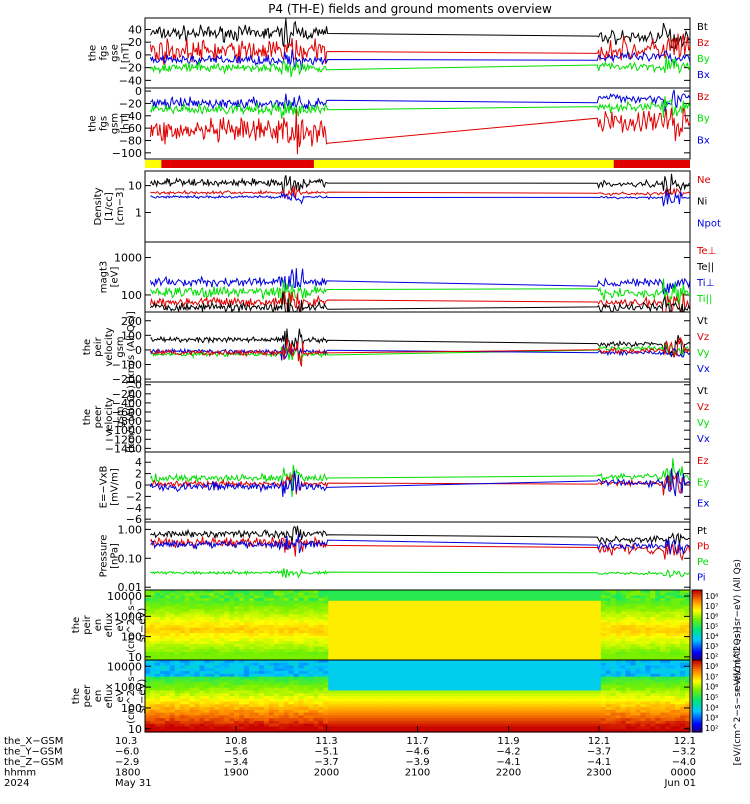 Image resolution: width=750 pixels, height=804 pixels. What do you see at coordinates (701, 578) in the screenshot?
I see `legend-entry: Pi` at bounding box center [701, 578].